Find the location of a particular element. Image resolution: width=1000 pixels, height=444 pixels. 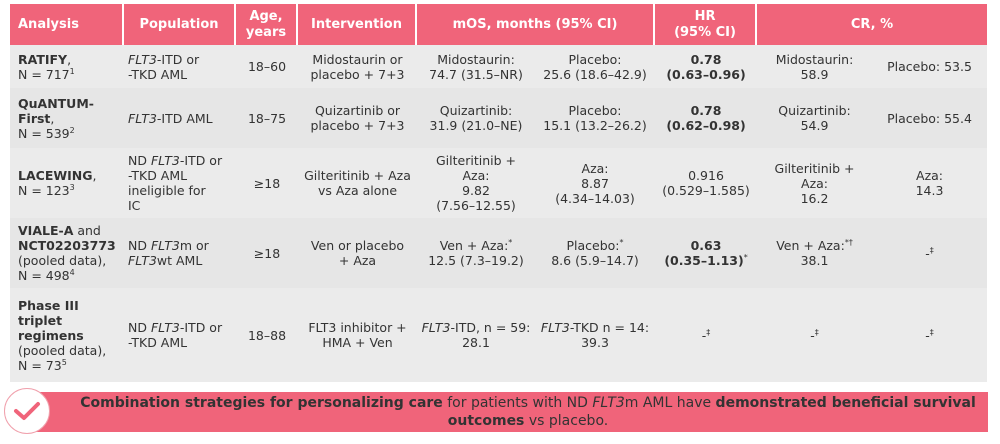

cell-population: ND FLT3m or FLT3wt AML is located at coordinates (180, 253).